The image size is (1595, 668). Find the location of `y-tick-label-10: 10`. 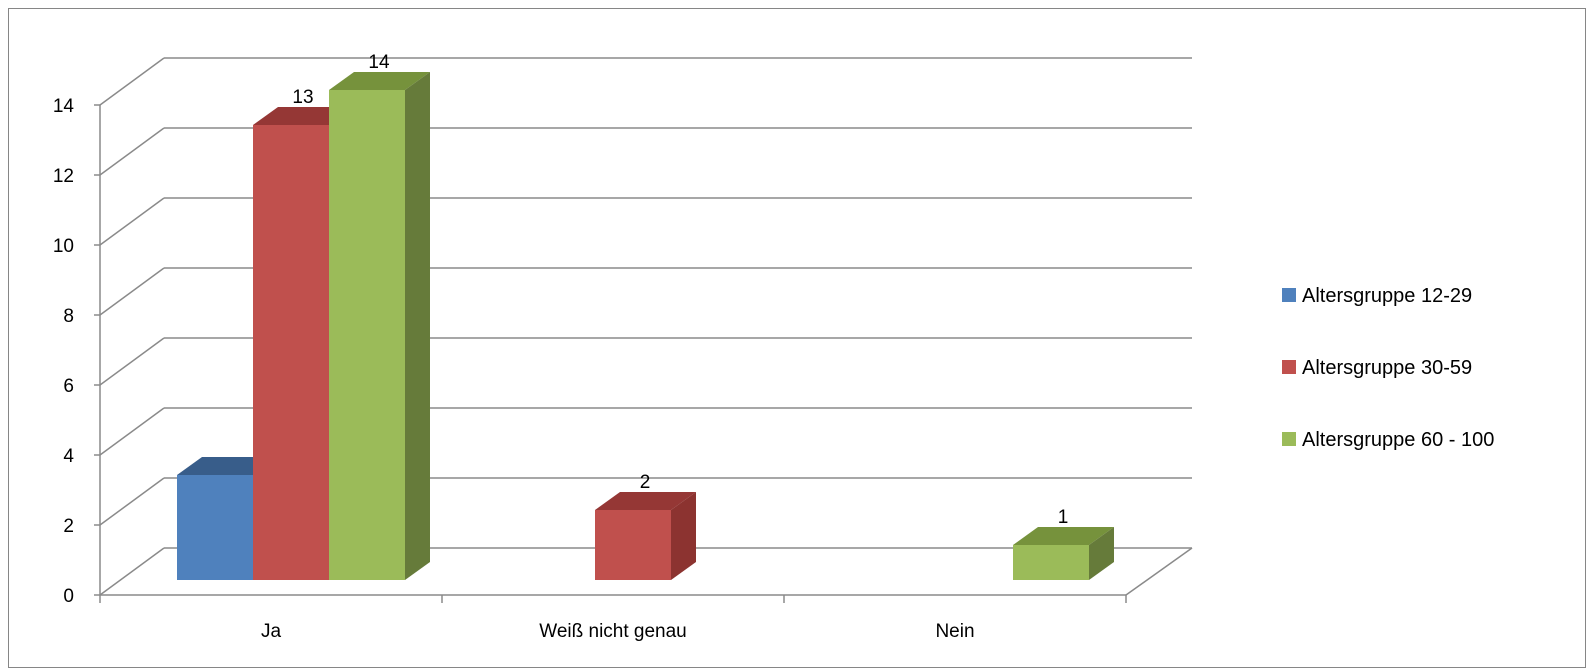

y-tick-label-10: 10 is located at coordinates (63, 246).